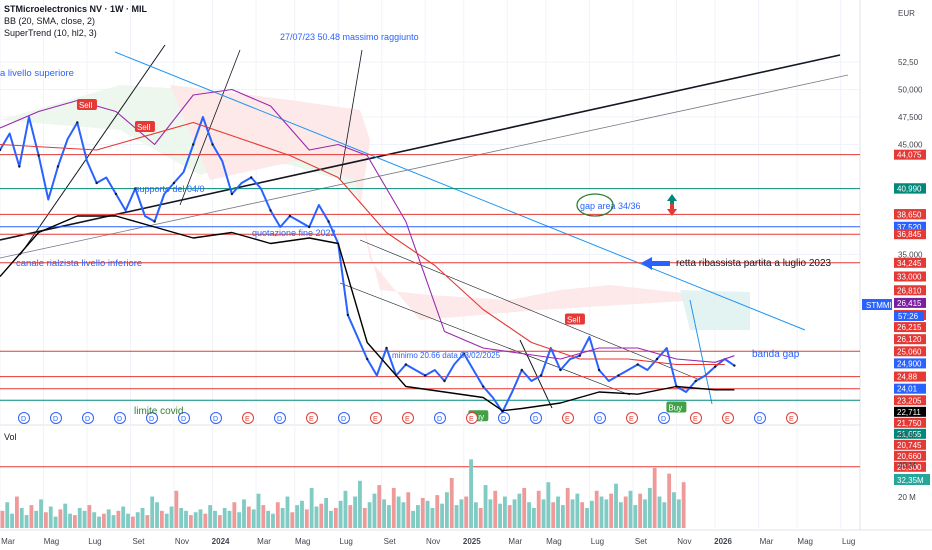 This screenshot has height=550, width=932. I want to click on annotation-upper-channel: a livello superiore, so click(37, 73).